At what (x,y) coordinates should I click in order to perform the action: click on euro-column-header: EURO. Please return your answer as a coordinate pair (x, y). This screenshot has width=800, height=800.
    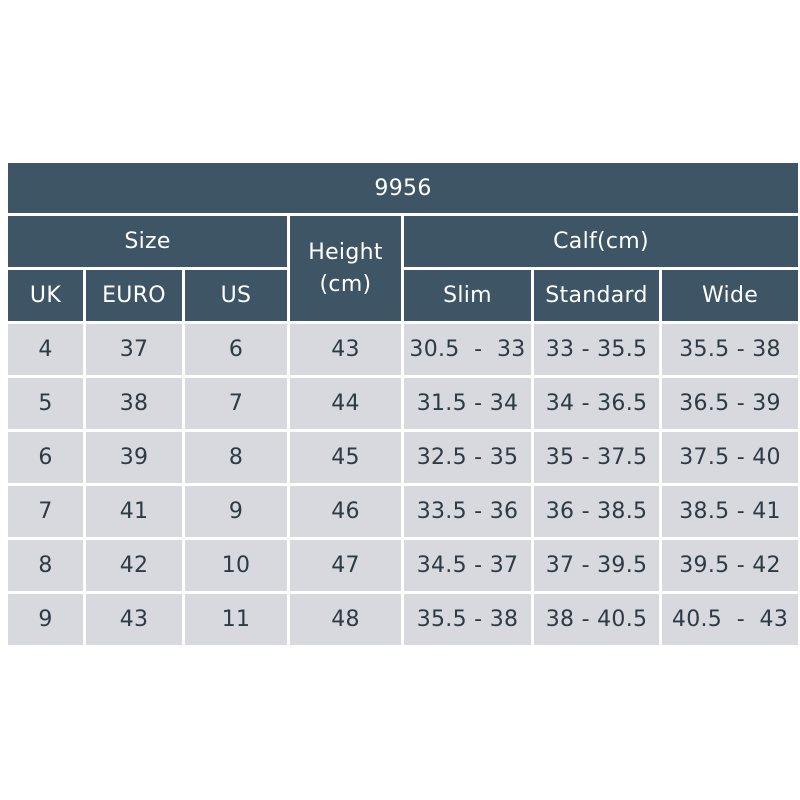
    Looking at the image, I should click on (134, 295).